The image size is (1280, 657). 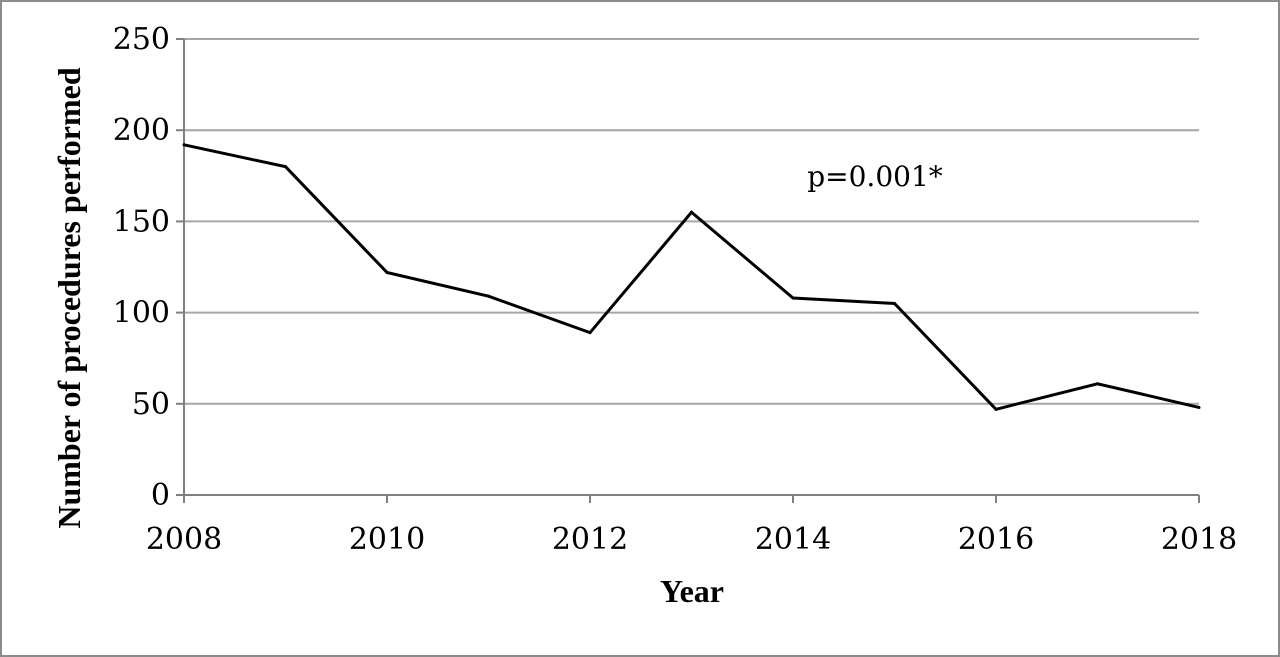 I want to click on y-tick-label: 150, so click(x=141, y=221).